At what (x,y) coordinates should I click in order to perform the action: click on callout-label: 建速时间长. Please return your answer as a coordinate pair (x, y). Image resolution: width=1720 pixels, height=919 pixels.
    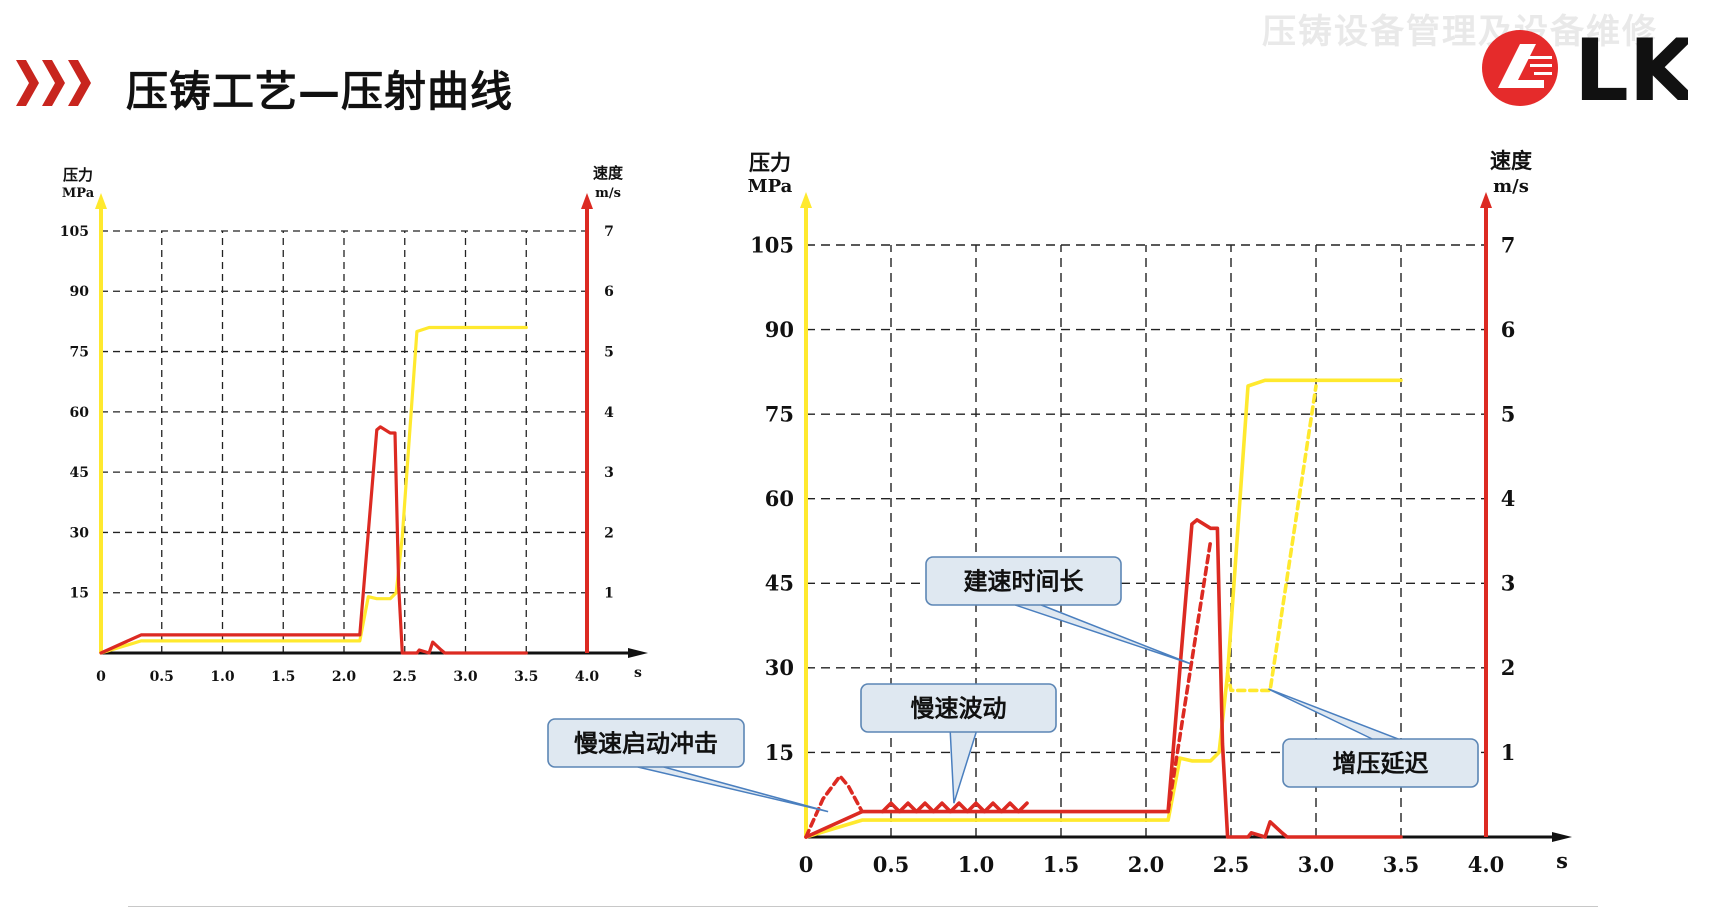
    Looking at the image, I should click on (1024, 582).